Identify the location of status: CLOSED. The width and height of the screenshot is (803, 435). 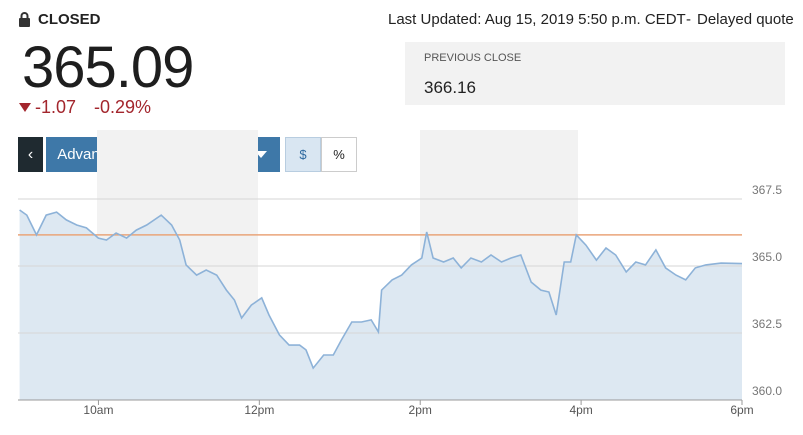
(69, 19).